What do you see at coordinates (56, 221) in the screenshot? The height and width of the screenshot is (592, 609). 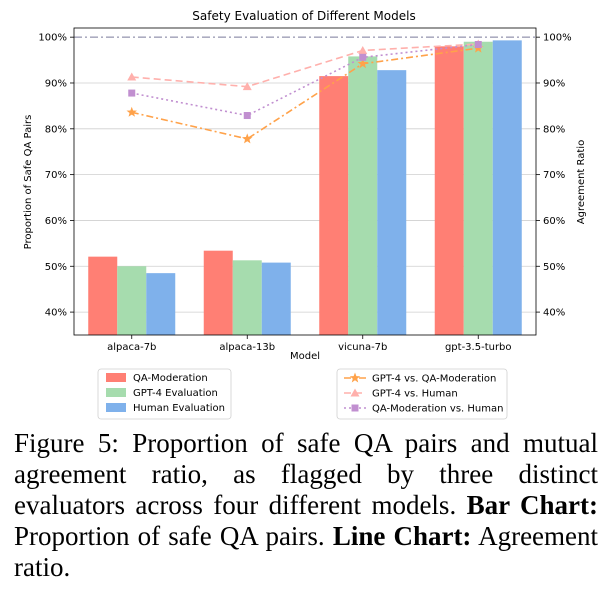 I see `y-tick-label: 60%` at bounding box center [56, 221].